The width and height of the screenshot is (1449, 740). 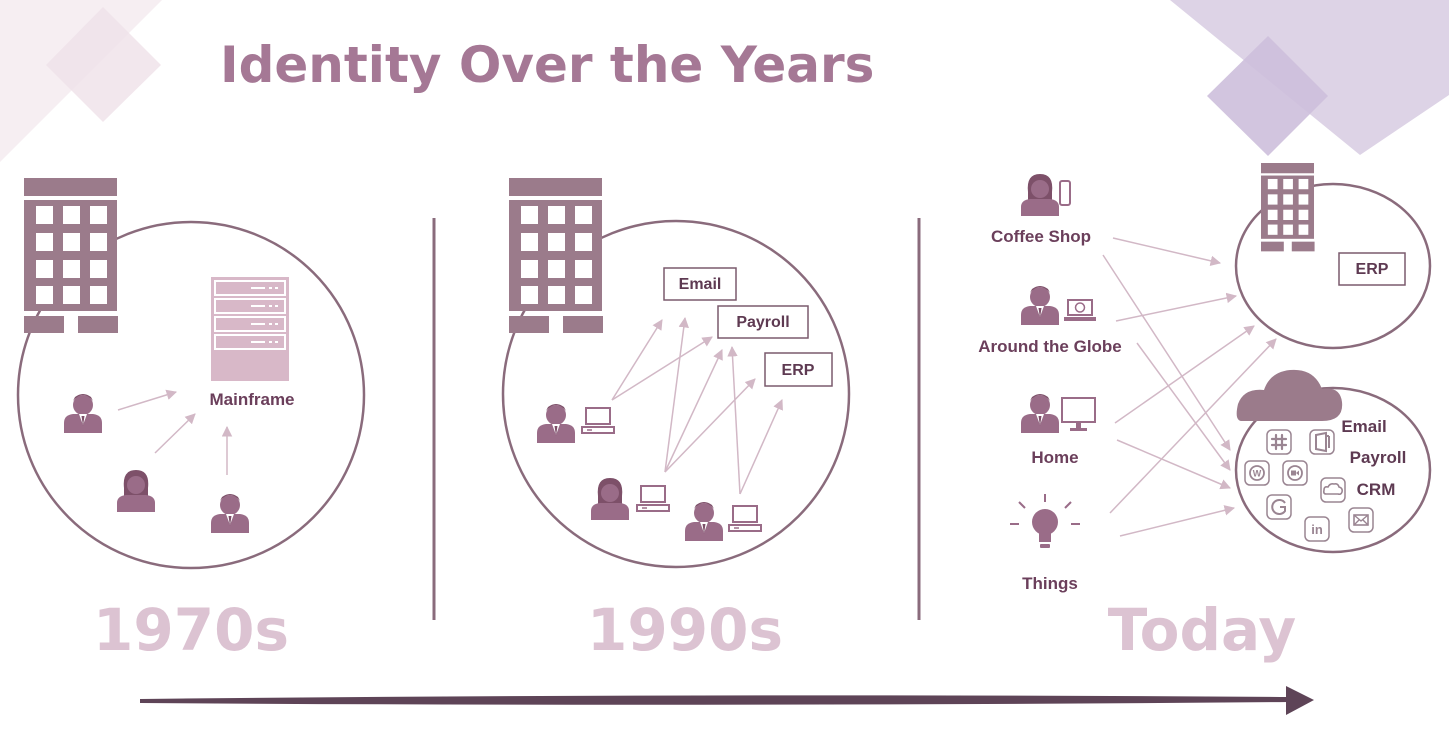 I want to click on svg-text: W, so click(x=1257, y=474).